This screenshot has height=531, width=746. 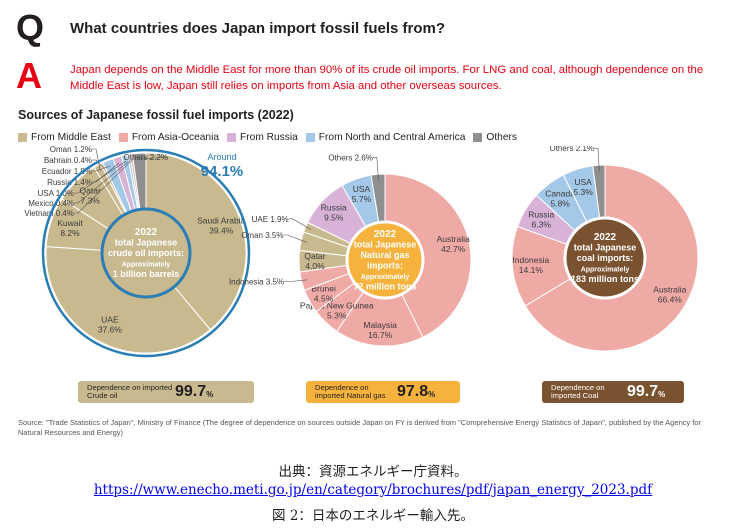 What do you see at coordinates (191, 391) in the screenshot?
I see `dependence-value: 99.7` at bounding box center [191, 391].